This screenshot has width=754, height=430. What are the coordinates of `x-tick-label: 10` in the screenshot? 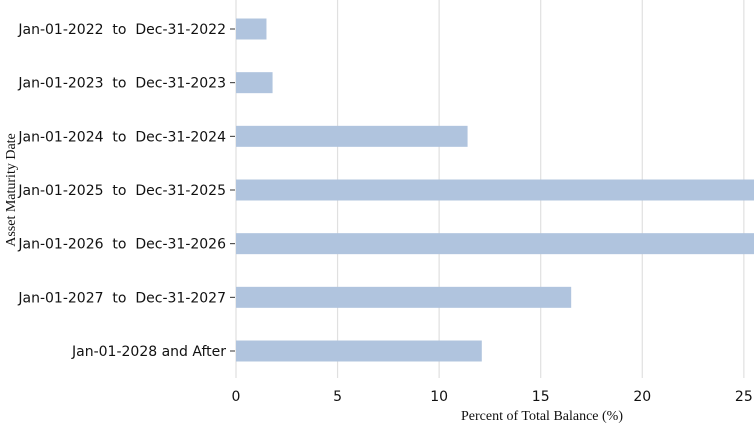 It's located at (439, 397).